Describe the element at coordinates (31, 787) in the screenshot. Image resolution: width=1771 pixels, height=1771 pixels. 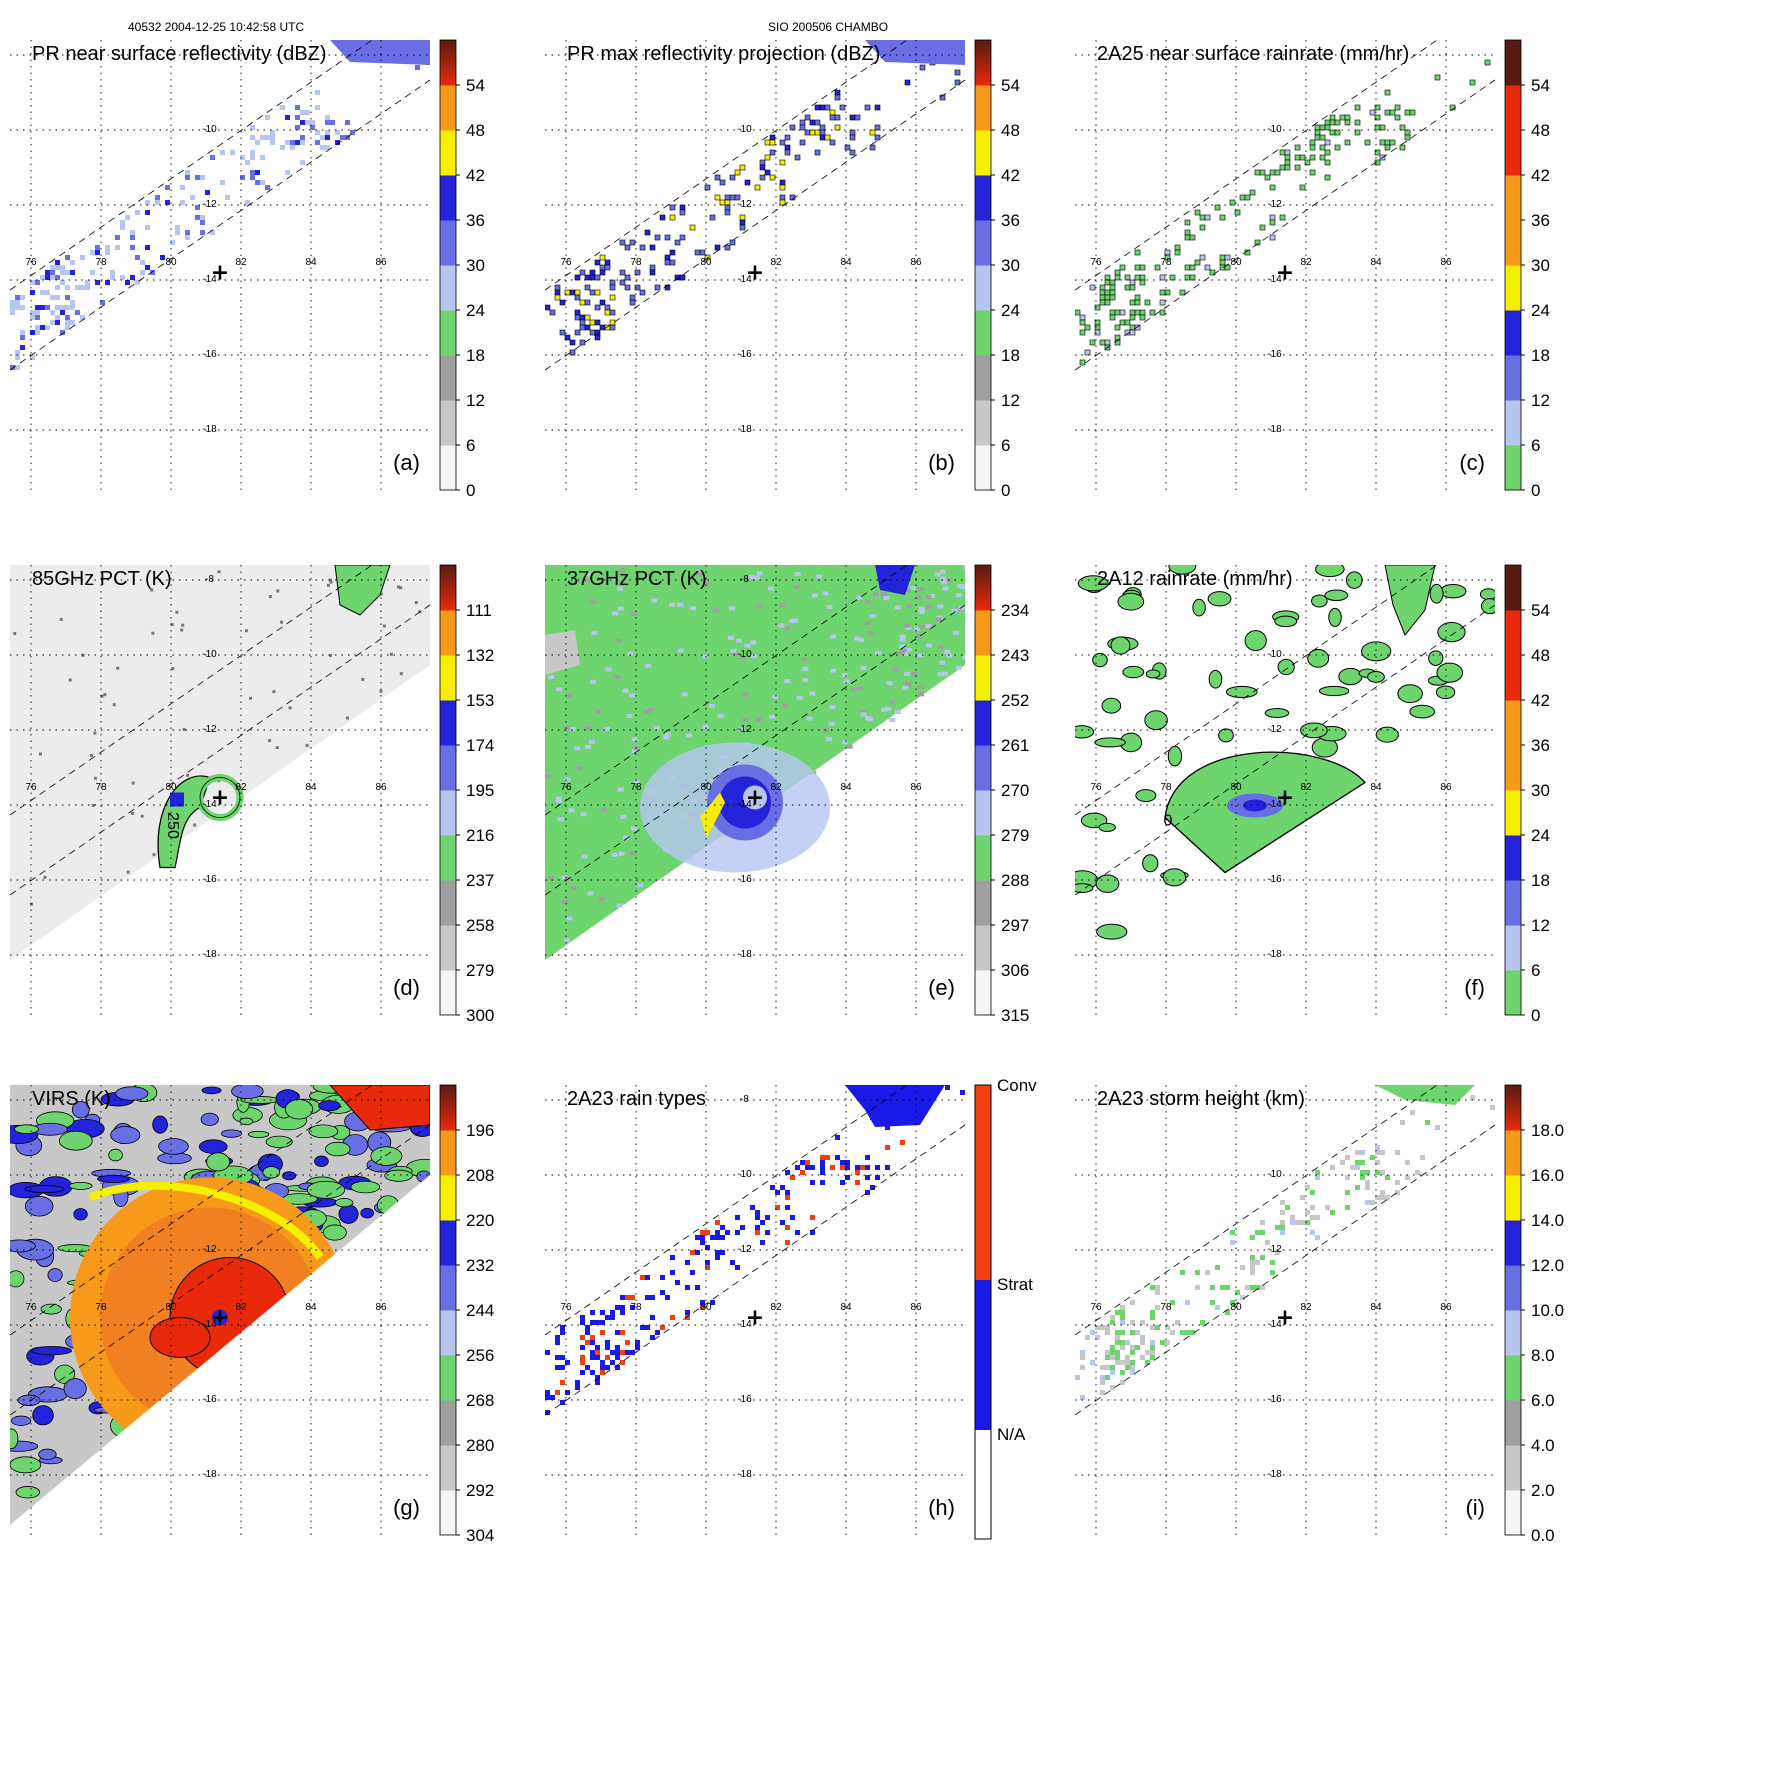
I see `lon-tick-d-76: 76` at that location.